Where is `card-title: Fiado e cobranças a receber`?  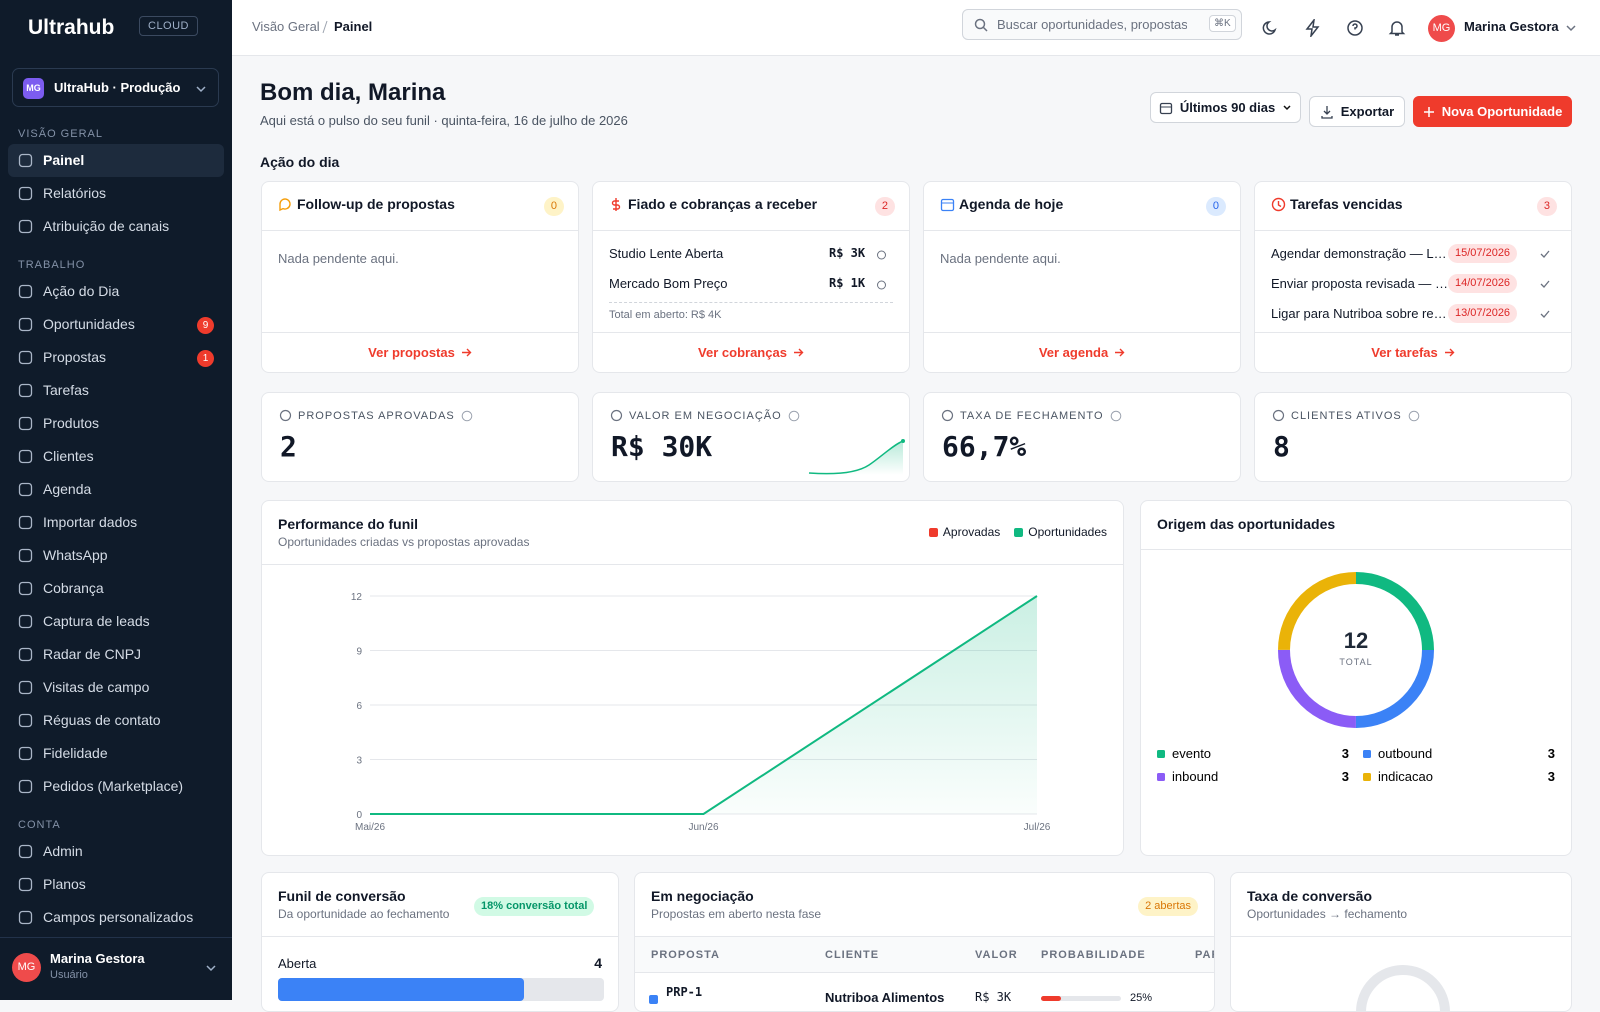
card-title: Fiado e cobranças a receber is located at coordinates (723, 204).